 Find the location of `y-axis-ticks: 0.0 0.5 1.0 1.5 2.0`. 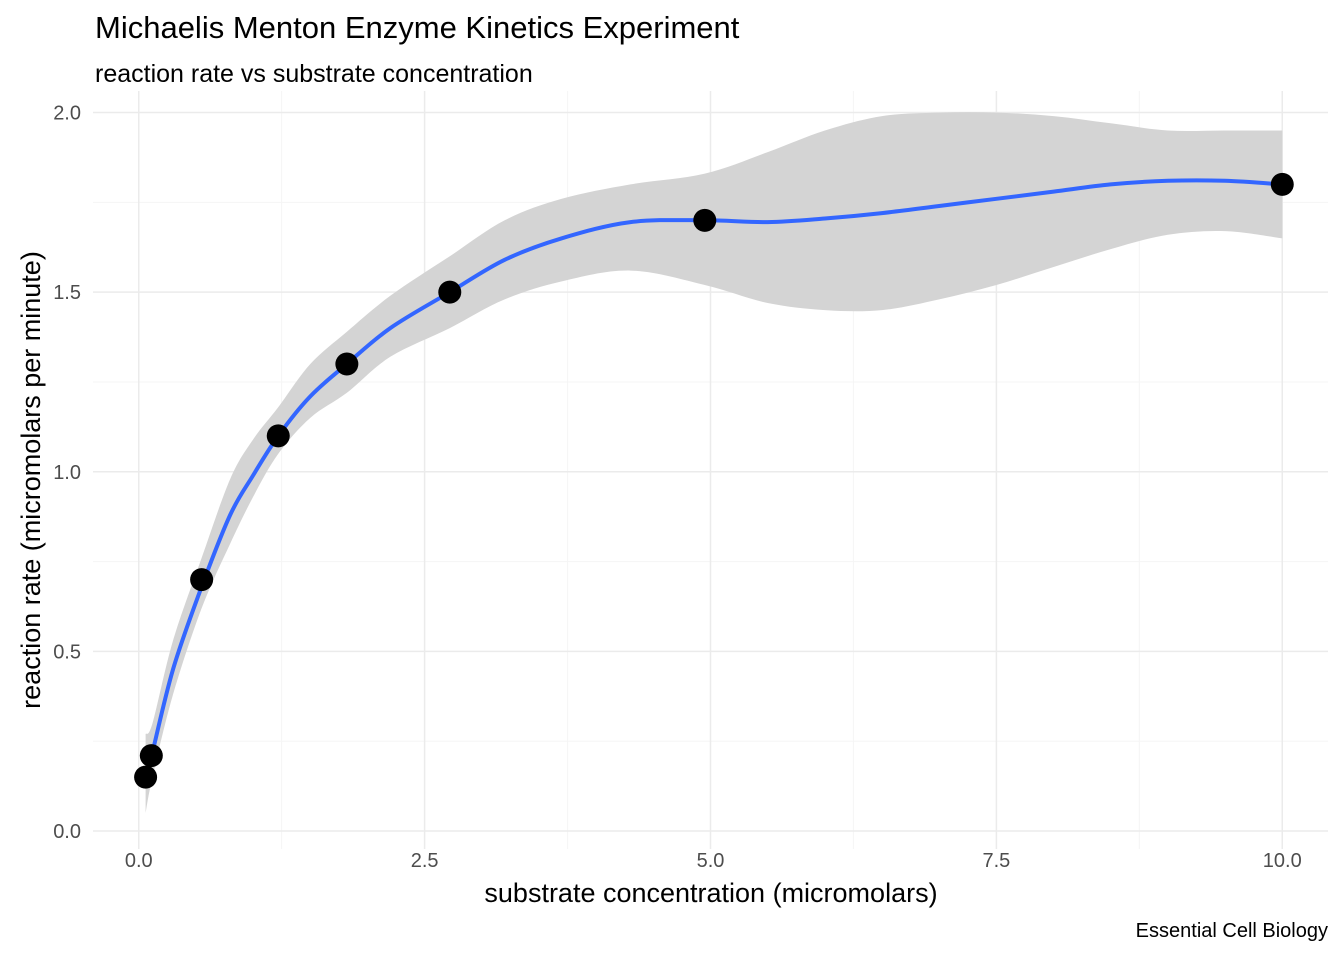

y-axis-ticks: 0.0 0.5 1.0 1.5 2.0 is located at coordinates (67, 473).